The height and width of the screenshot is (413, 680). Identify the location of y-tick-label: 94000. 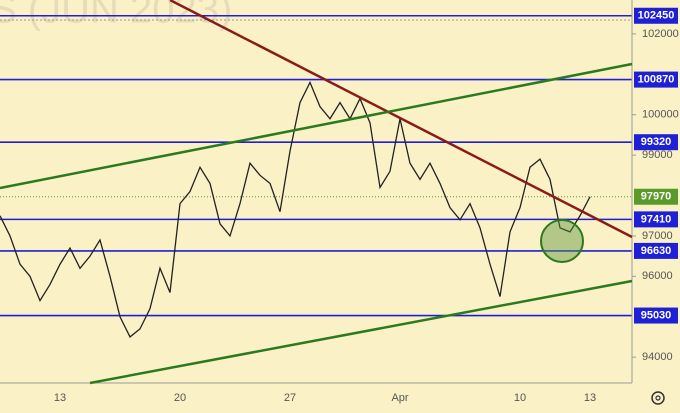
(657, 357).